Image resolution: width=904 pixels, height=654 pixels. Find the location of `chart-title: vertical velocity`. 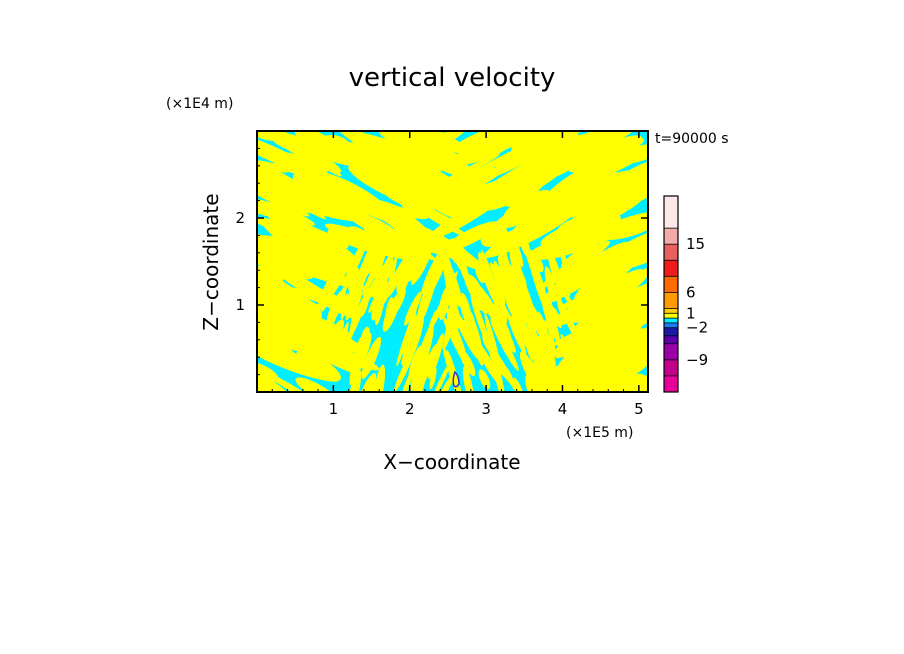

chart-title: vertical velocity is located at coordinates (452, 78).